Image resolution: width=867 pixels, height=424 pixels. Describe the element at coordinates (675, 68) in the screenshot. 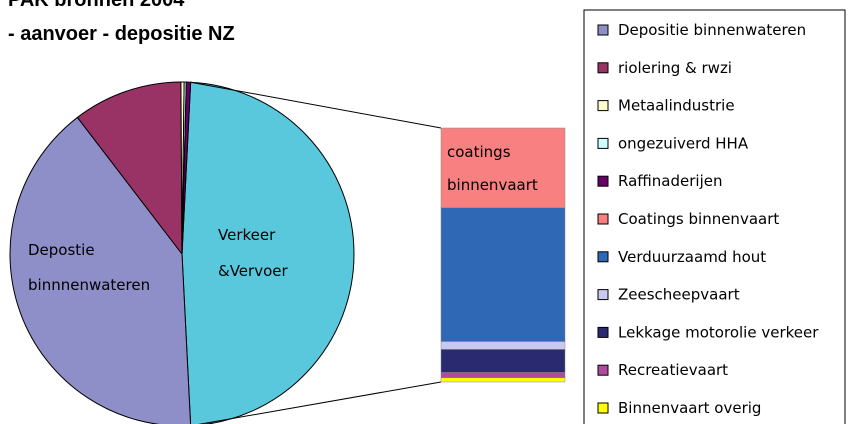

I see `legend-label: riolering & rwzi` at that location.